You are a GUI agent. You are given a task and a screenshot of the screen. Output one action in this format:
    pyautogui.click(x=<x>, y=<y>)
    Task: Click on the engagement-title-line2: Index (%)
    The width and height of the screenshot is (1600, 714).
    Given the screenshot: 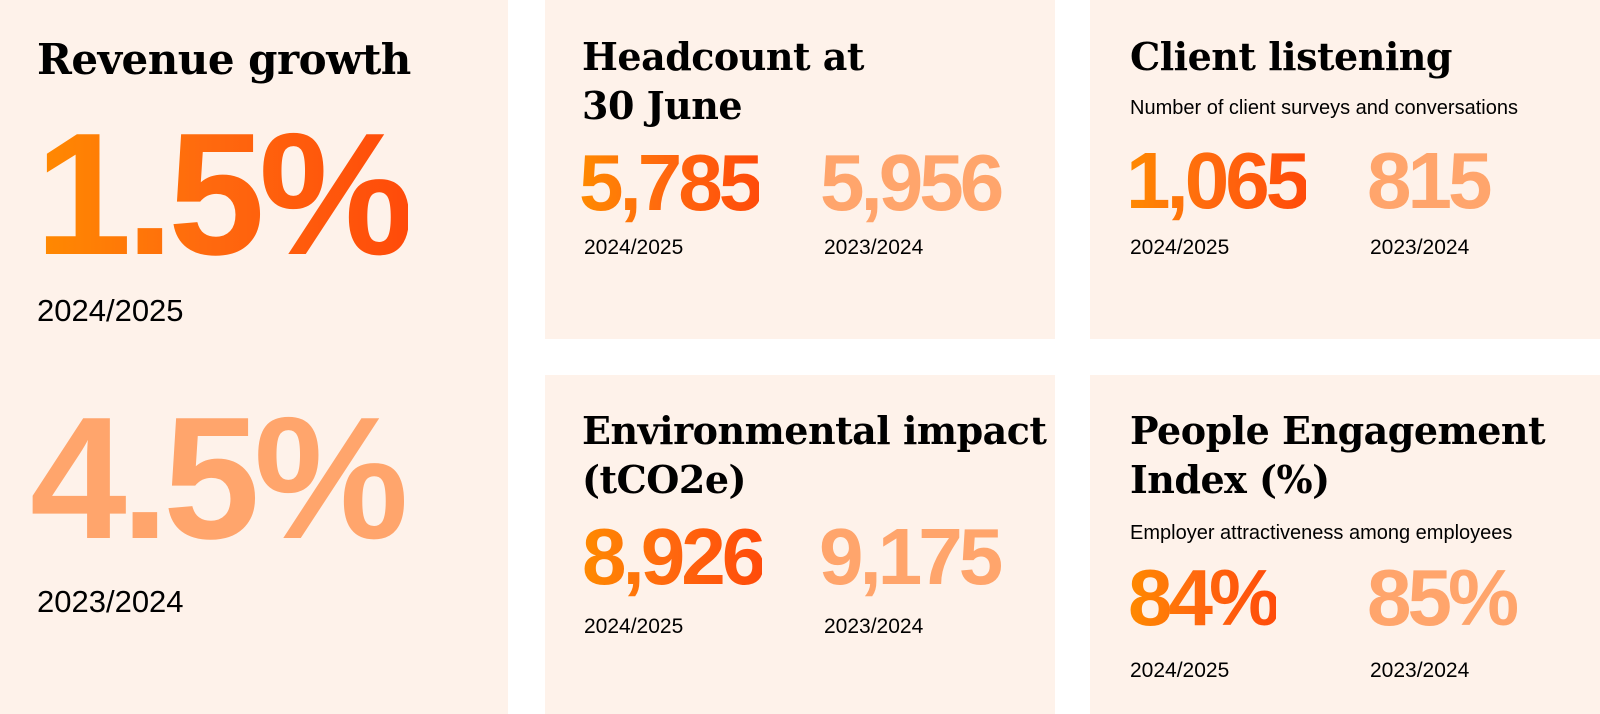 What is the action you would take?
    pyautogui.click(x=1230, y=479)
    